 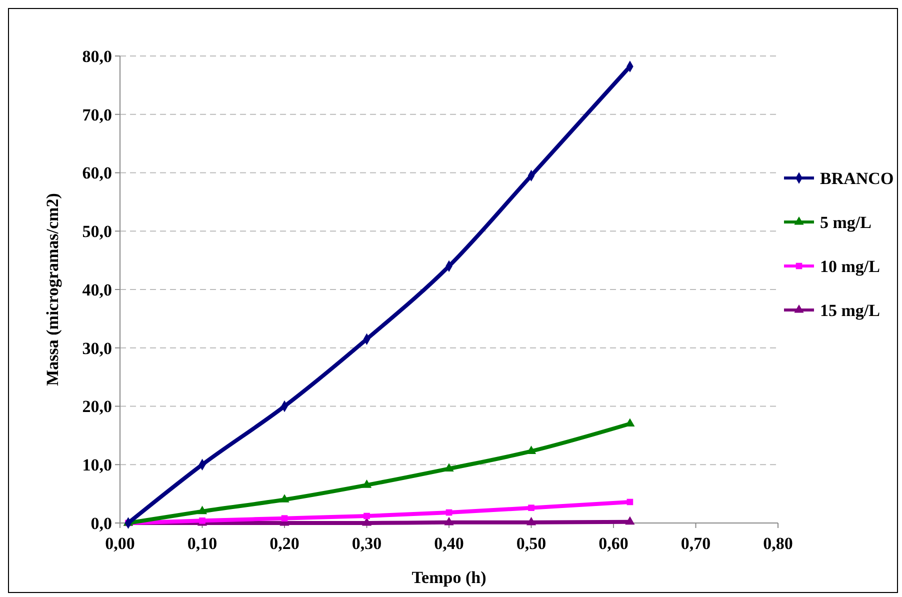 I want to click on y-tick-label: 70,0, so click(x=97, y=114).